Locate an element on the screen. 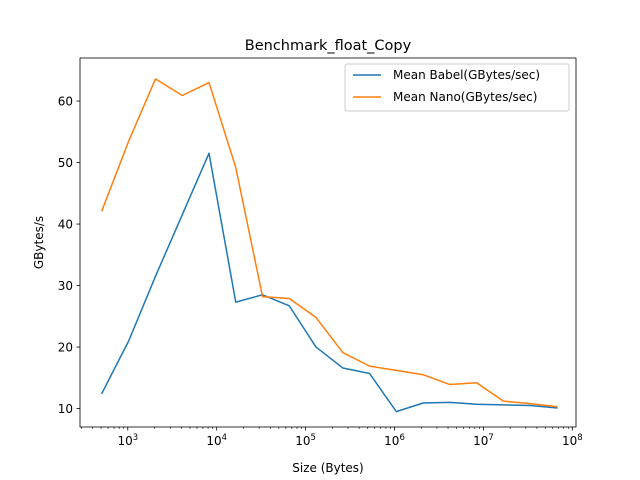 The width and height of the screenshot is (640, 480). legend-label-nano: Mean Nano(GBytes/sec) is located at coordinates (465, 97).